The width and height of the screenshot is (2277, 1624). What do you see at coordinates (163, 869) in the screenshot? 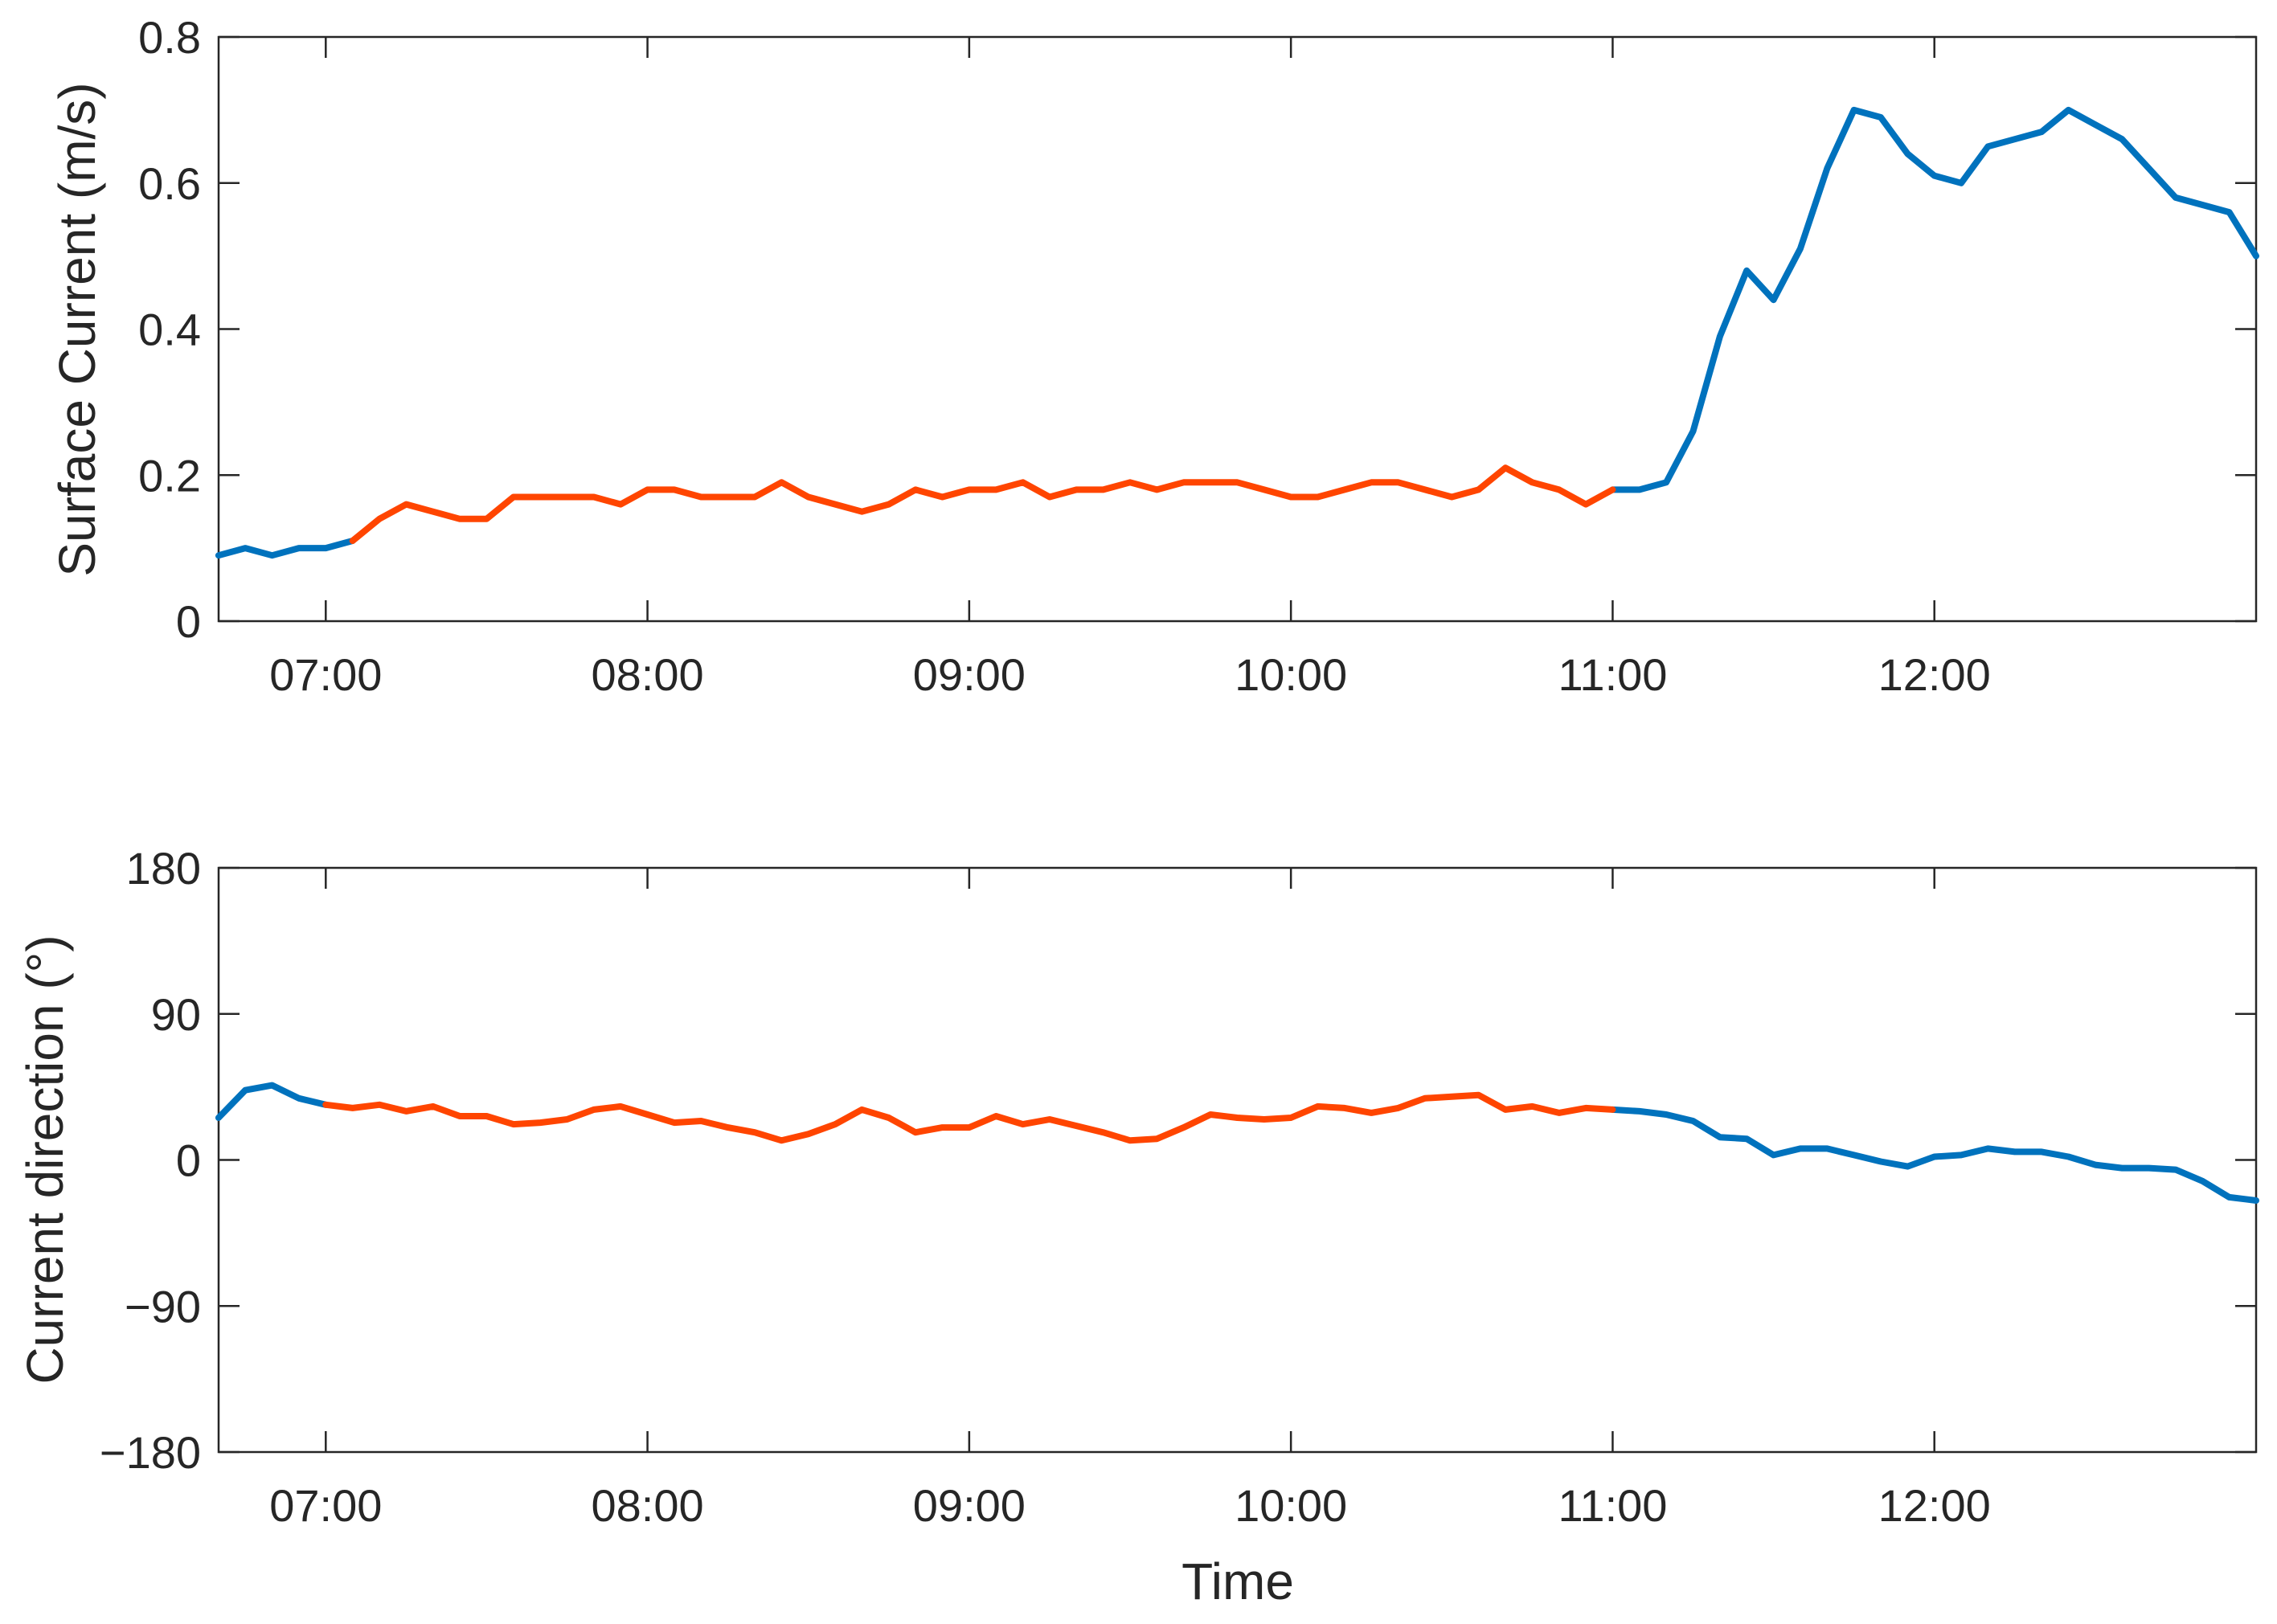
I see `y-tick-label: 180` at bounding box center [163, 869].